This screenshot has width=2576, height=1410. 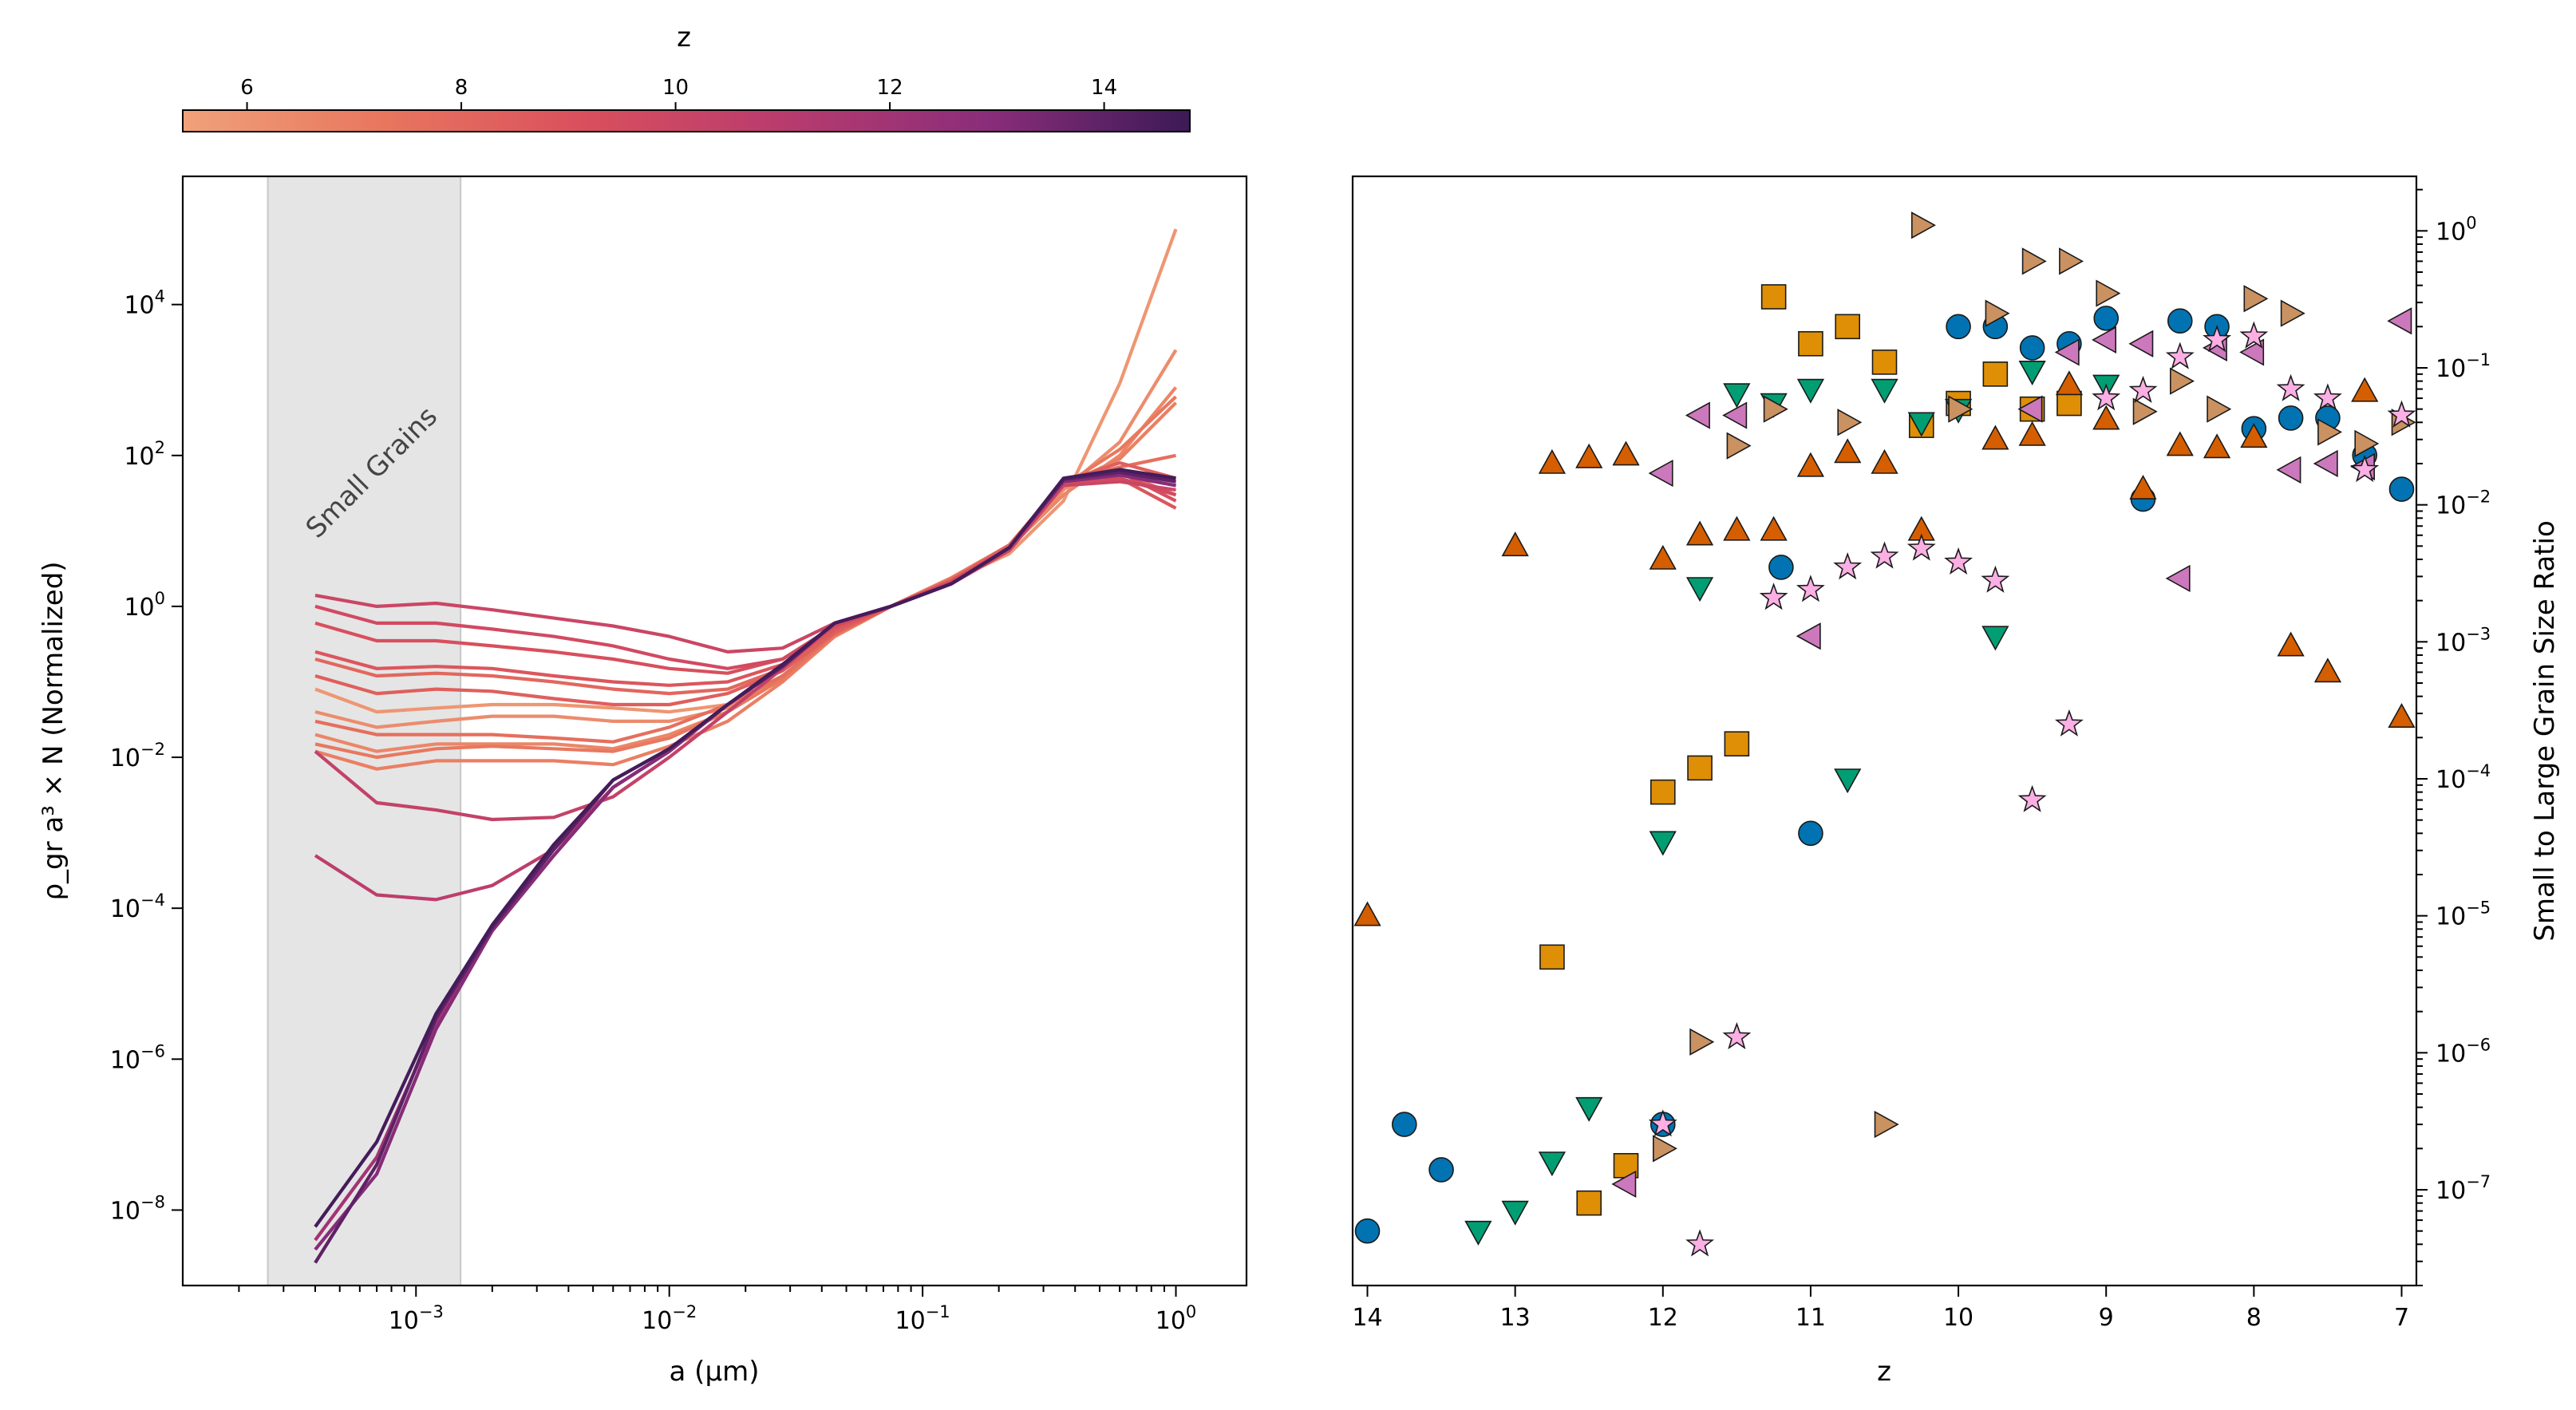 I want to click on line-series, so click(x=745, y=567).